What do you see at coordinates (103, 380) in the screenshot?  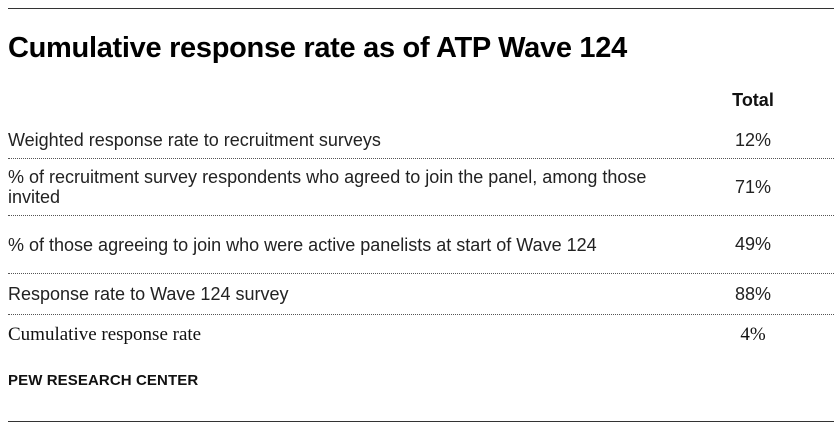 I see `source-label: PEW RESEARCH CENTER` at bounding box center [103, 380].